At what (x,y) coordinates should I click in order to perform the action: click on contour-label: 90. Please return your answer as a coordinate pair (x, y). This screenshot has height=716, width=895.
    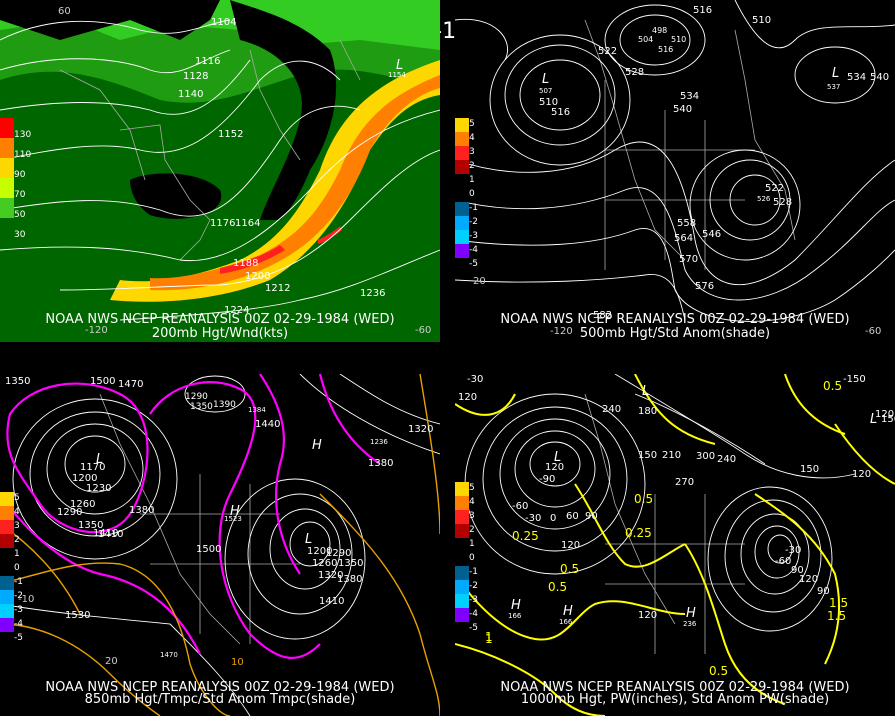
    Looking at the image, I should click on (797, 570).